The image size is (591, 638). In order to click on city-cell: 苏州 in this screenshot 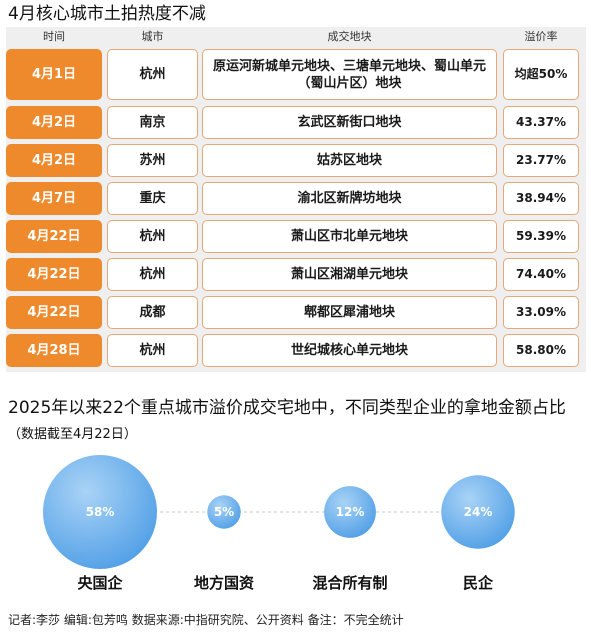, I will do `click(152, 160)`.